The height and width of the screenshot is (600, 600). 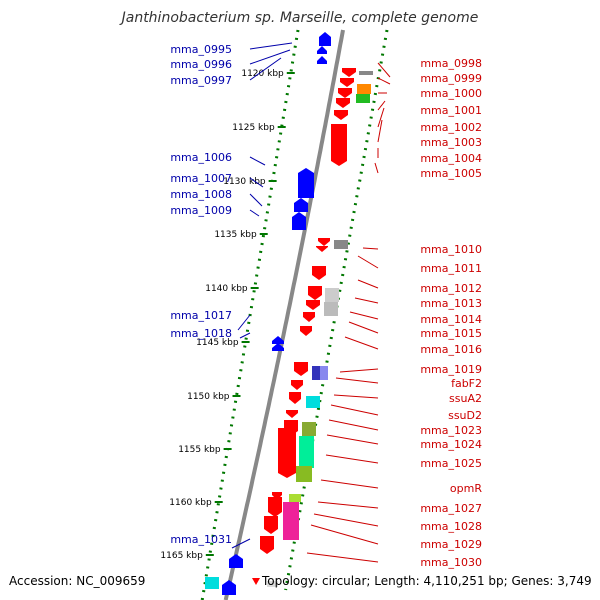 I want to click on gene-label: mma_1024, so click(x=451, y=444).